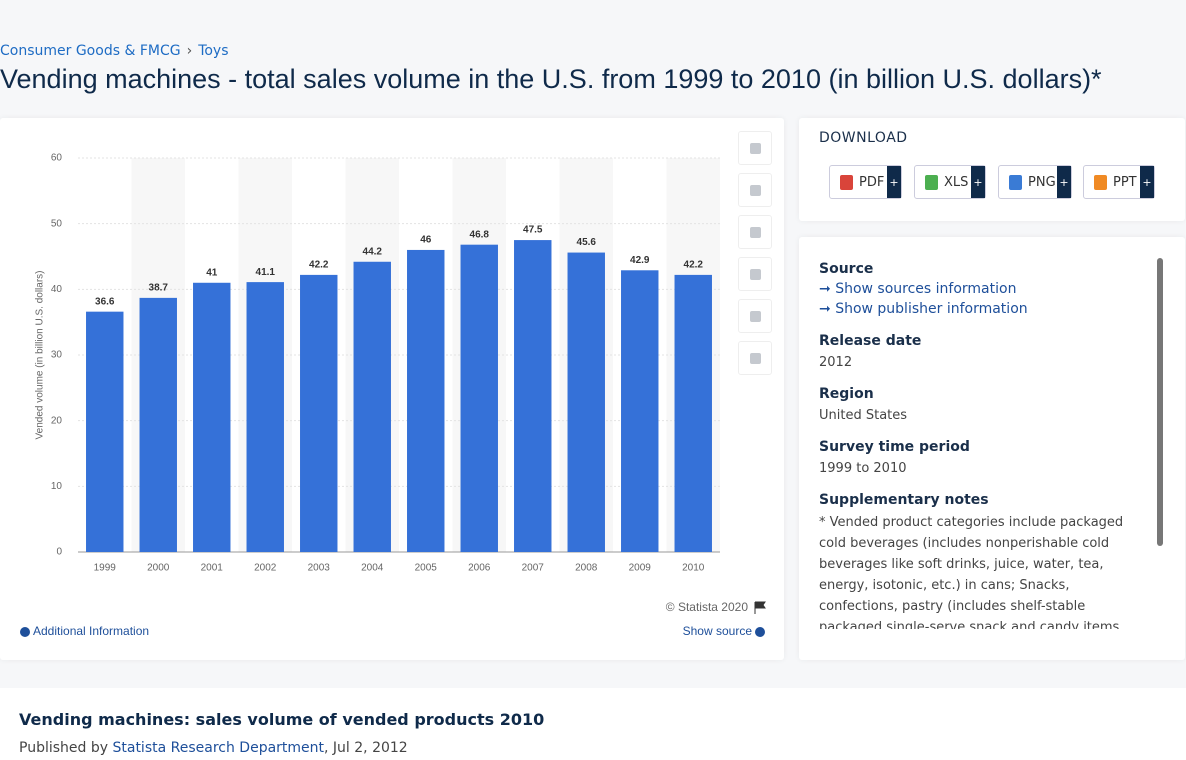  I want to click on y-tick-label: 40, so click(57, 289).